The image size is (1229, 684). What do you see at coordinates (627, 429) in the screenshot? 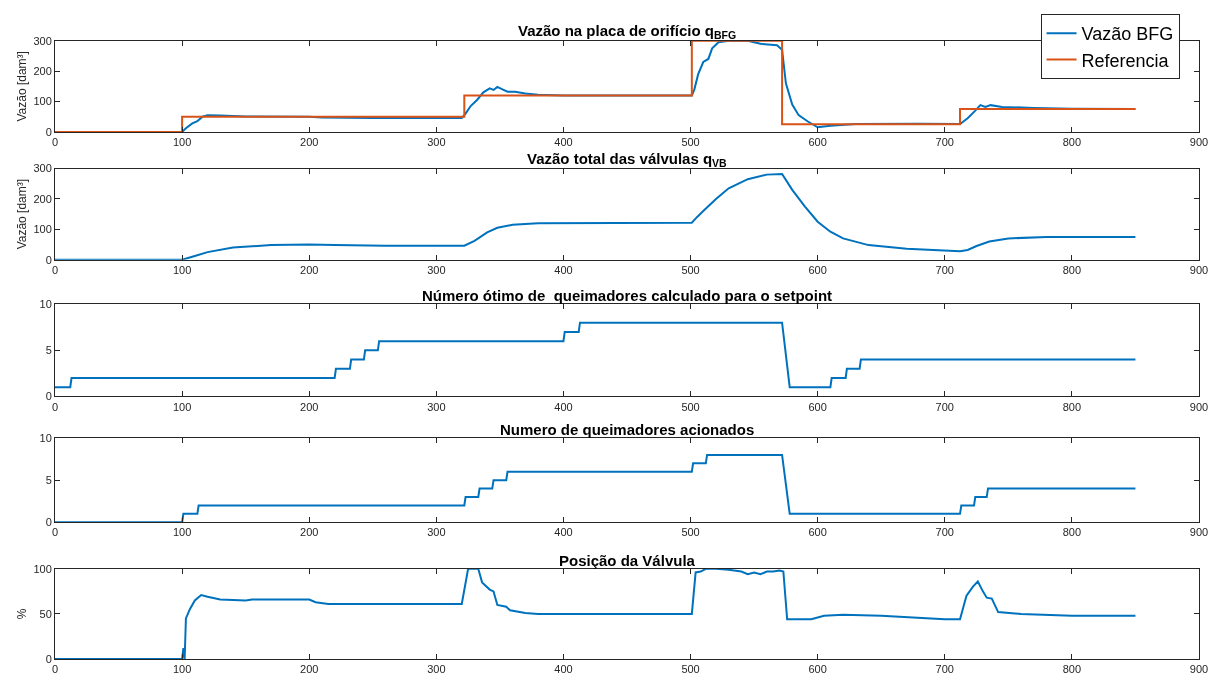
I see `chart-title: Numero de queimadores acionados` at bounding box center [627, 429].